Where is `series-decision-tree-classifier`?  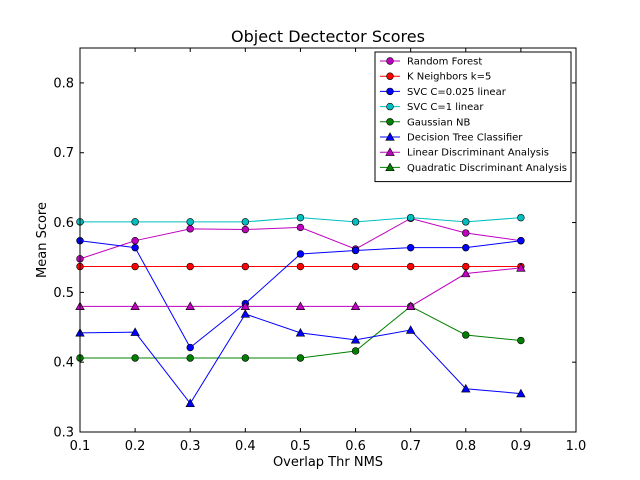
series-decision-tree-classifier is located at coordinates (300, 358).